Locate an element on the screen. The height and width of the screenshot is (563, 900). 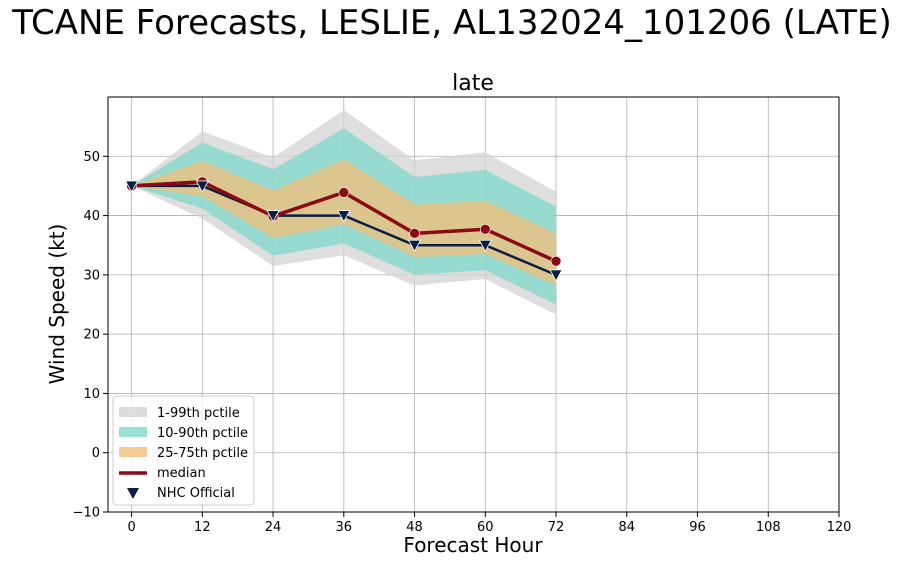
y-tick-label: −10 is located at coordinates (86, 513).